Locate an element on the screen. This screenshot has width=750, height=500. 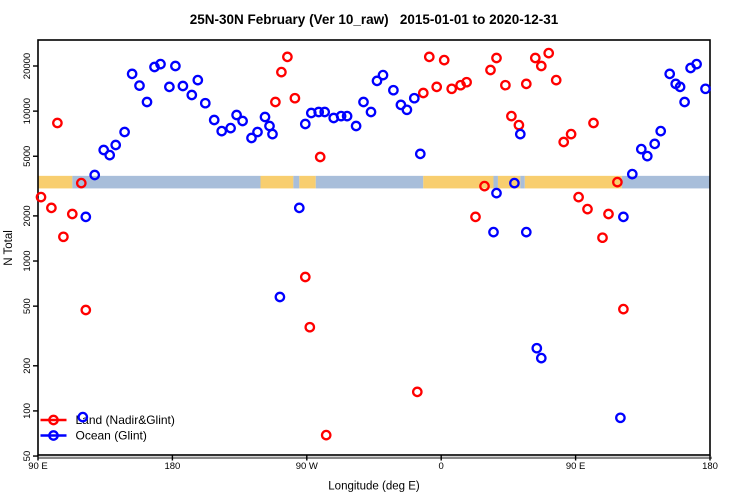
y-tick-label: 200 is located at coordinates (27, 366).